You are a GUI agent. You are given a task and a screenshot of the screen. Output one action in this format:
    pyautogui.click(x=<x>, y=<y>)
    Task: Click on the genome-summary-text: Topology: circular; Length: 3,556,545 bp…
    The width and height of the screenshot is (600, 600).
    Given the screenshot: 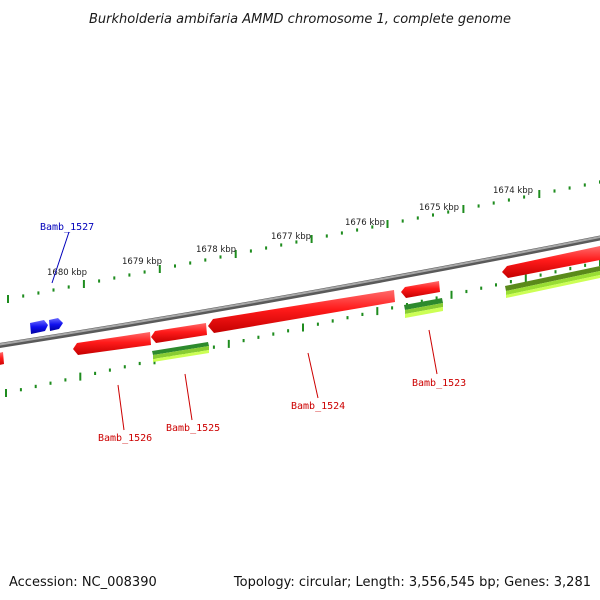 What is the action you would take?
    pyautogui.click(x=412, y=582)
    